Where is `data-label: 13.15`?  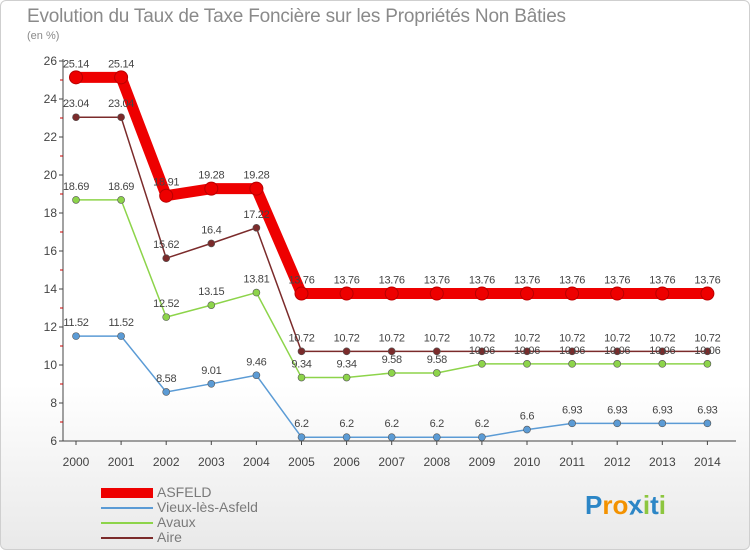 data-label: 13.15 is located at coordinates (211, 292).